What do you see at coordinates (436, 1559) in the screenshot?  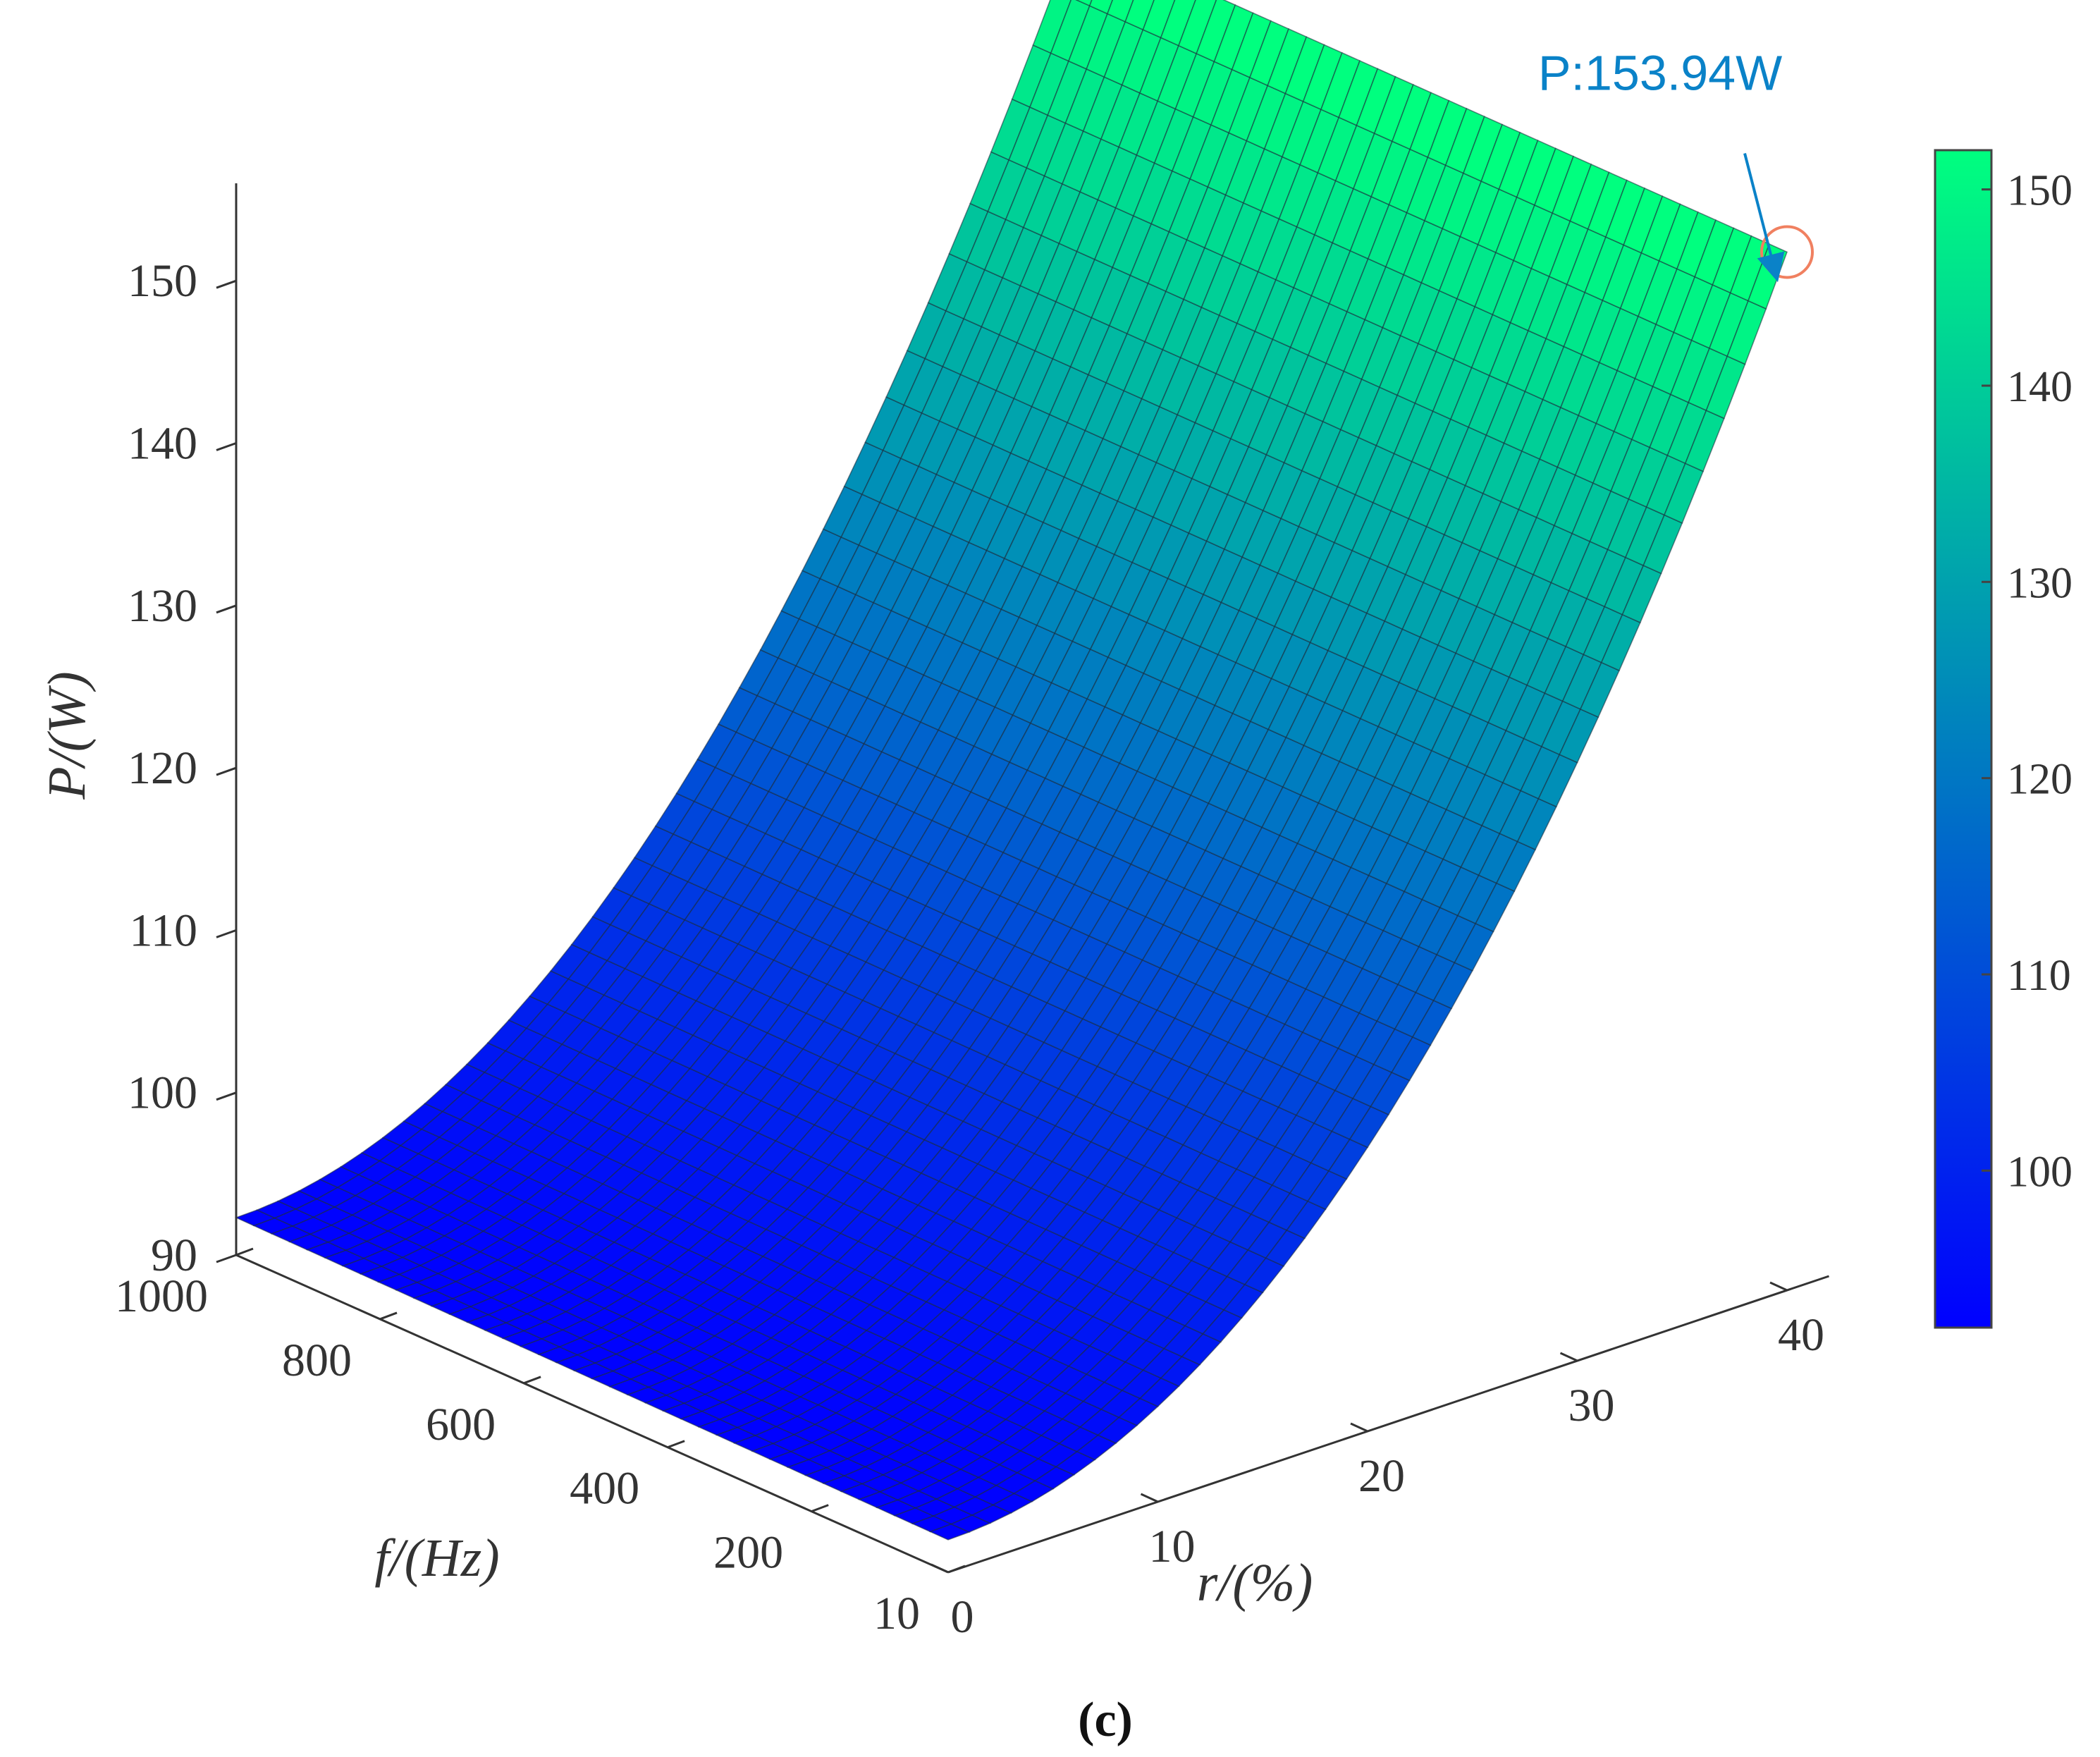 I see `f-axis-label: f/(Hz)` at bounding box center [436, 1559].